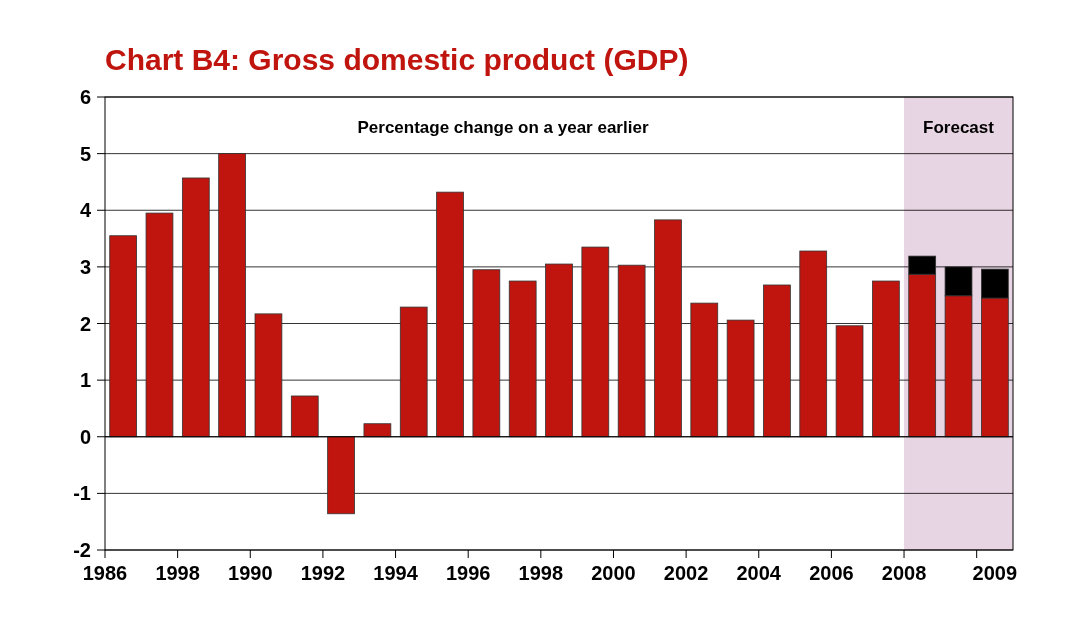 The width and height of the screenshot is (1068, 626). What do you see at coordinates (503, 127) in the screenshot?
I see `annotation: Percentage change on a year earlier` at bounding box center [503, 127].